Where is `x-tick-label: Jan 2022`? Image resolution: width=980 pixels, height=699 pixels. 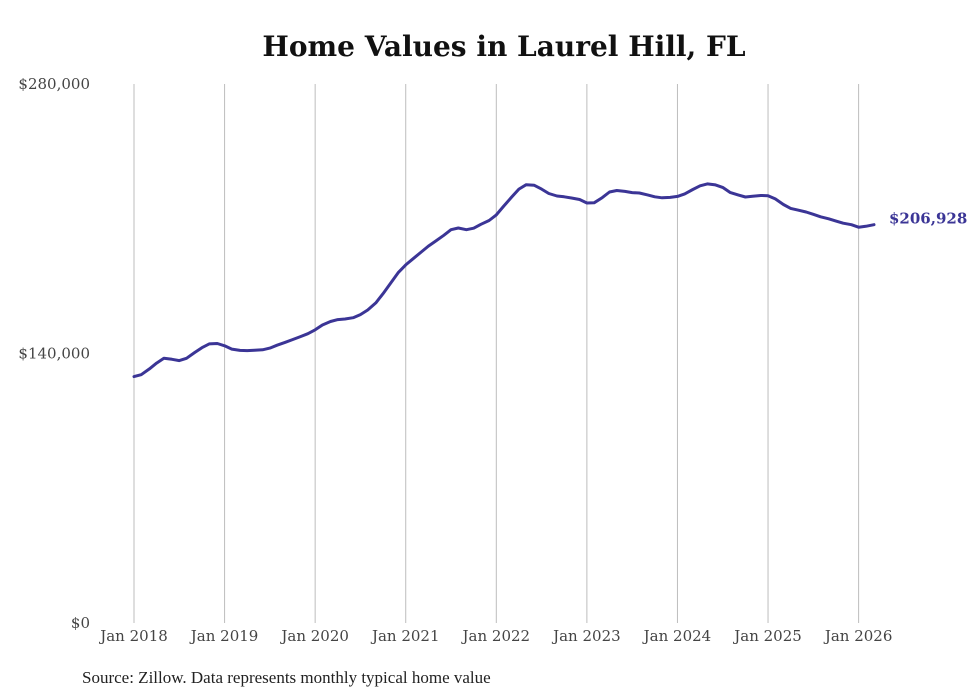 x-tick-label: Jan 2022 is located at coordinates (496, 636).